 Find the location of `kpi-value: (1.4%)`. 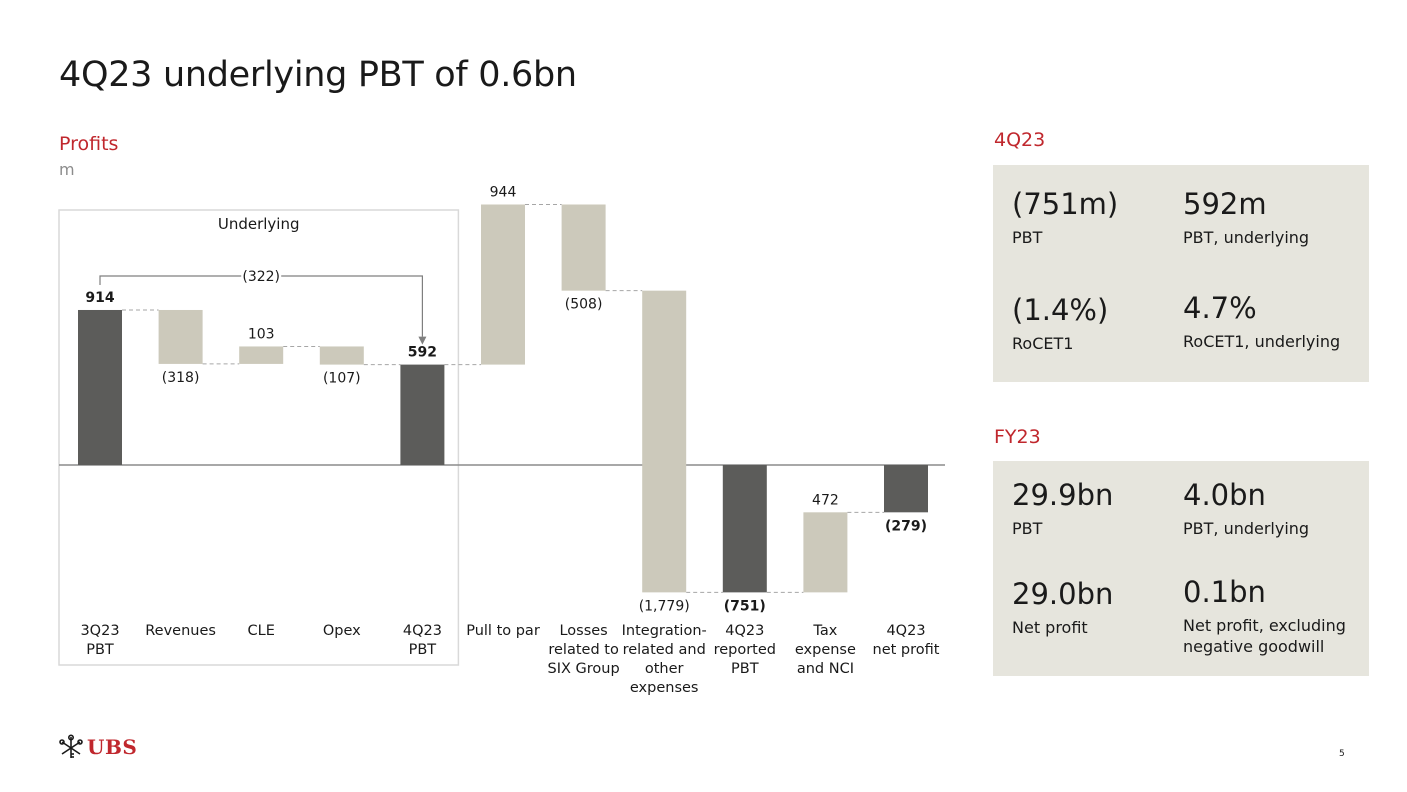

kpi-value: (1.4%) is located at coordinates (1060, 310).